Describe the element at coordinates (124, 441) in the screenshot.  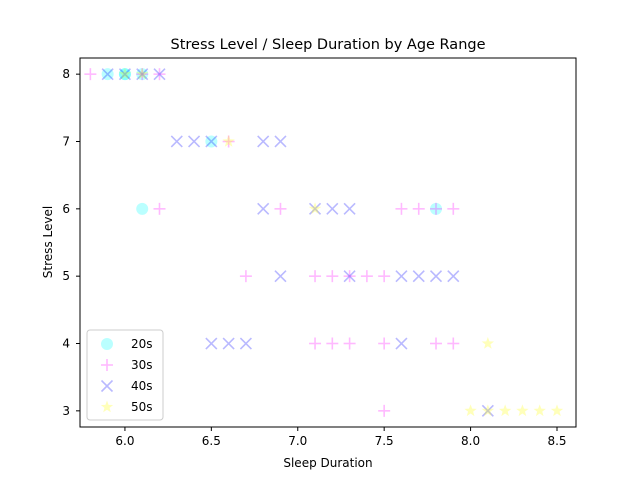
I see `x-tick-label: 6.0` at that location.